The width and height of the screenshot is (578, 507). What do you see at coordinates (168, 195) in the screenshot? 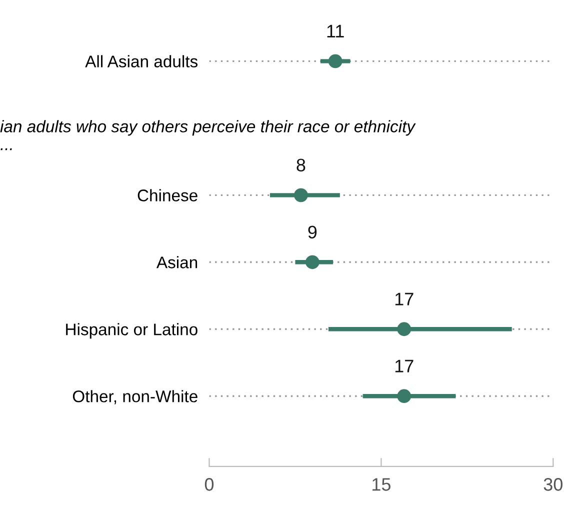
I see `y-tick-label: Chinese` at bounding box center [168, 195].